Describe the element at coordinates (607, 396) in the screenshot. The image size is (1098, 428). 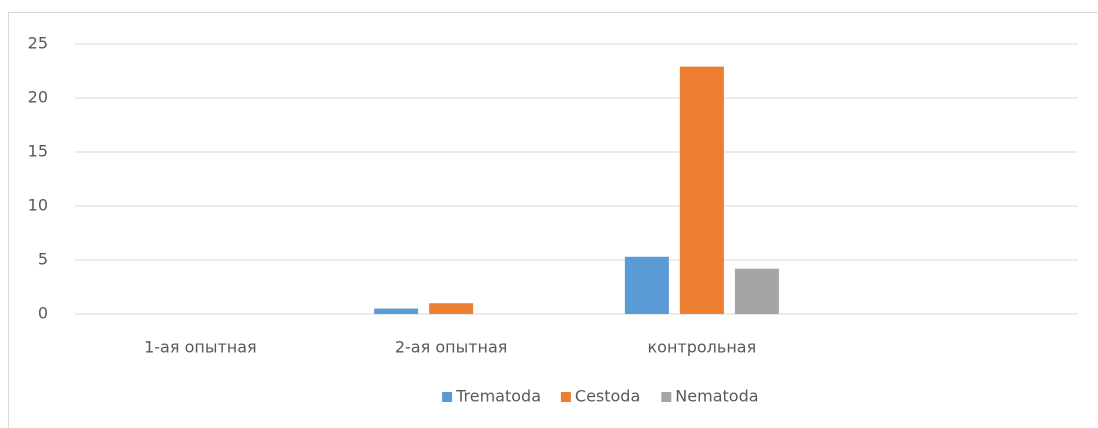
I see `legend-label: Cestoda` at that location.